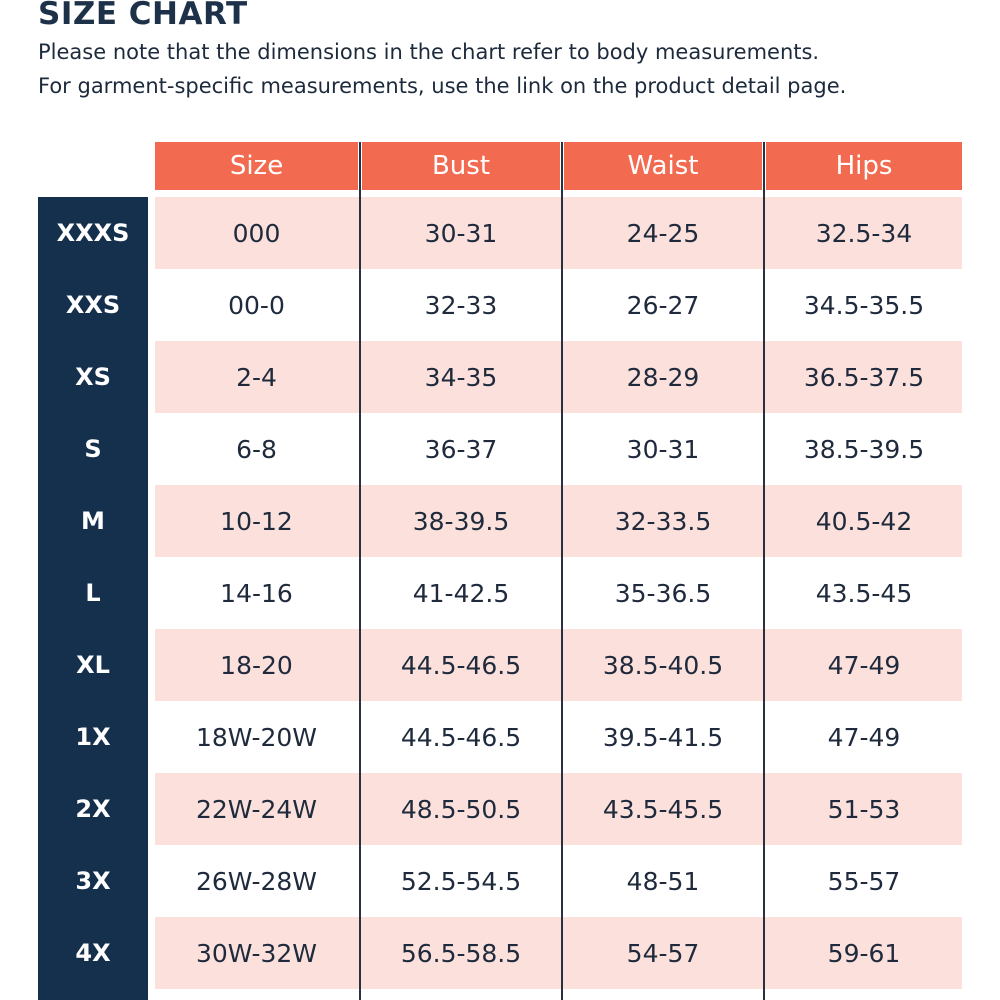 This screenshot has height=1000, width=1000. What do you see at coordinates (93, 449) in the screenshot?
I see `row-label: S` at bounding box center [93, 449].